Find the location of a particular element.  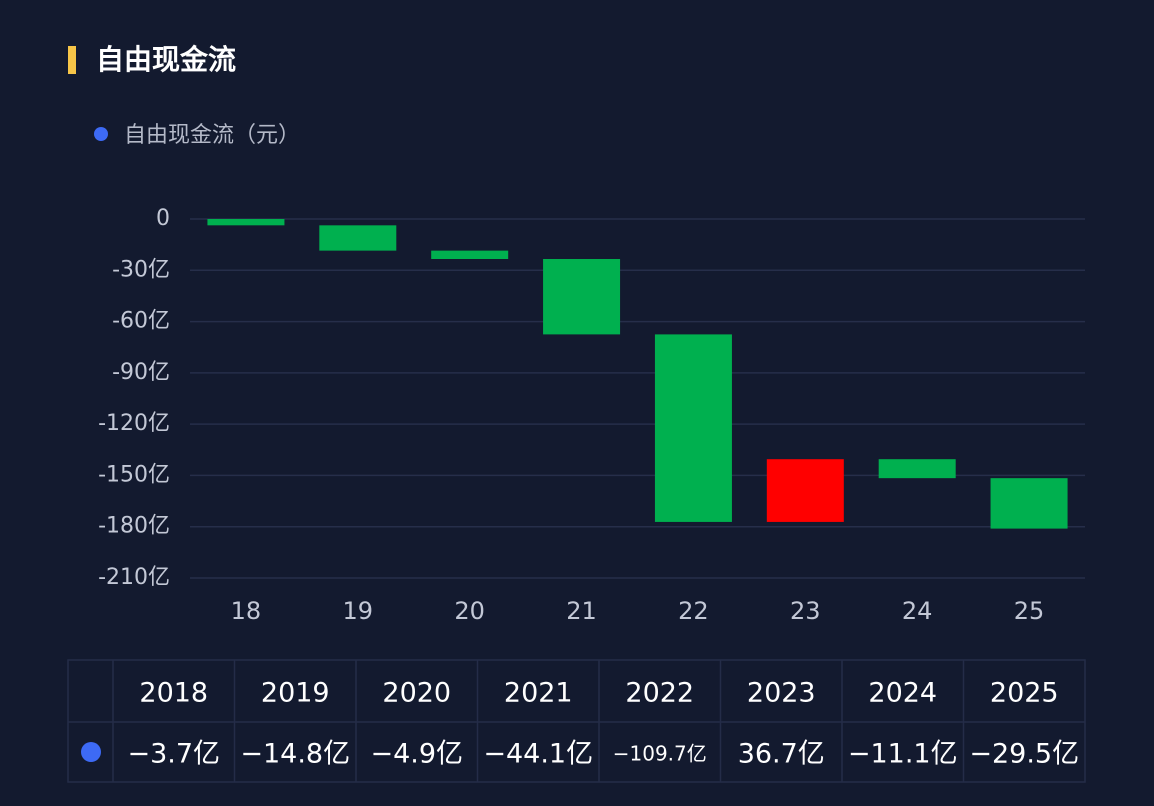

table-value: −29.5亿 is located at coordinates (1024, 754).